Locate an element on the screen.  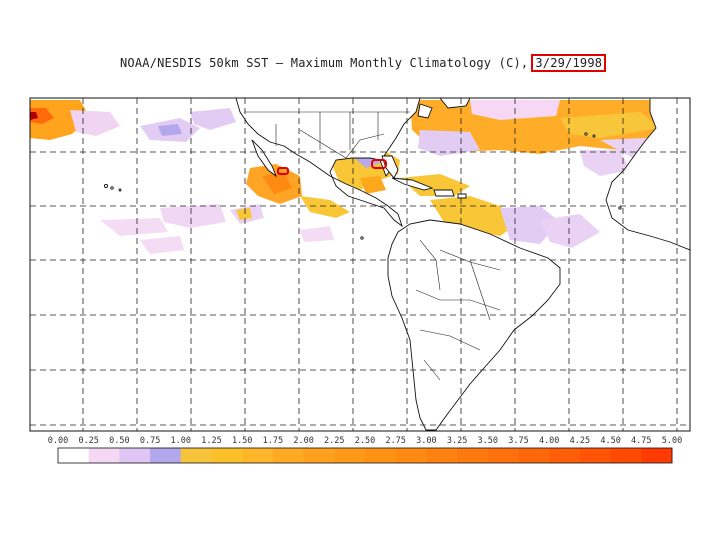
colorbar-frame is located at coordinates (365, 455).